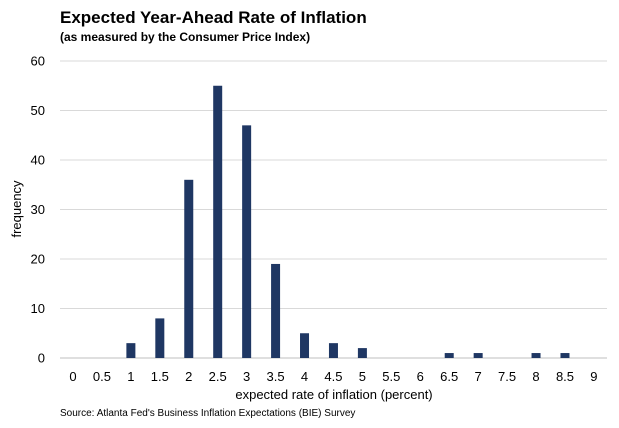  Describe the element at coordinates (507, 376) in the screenshot. I see `x-tick-label: 7.5` at that location.